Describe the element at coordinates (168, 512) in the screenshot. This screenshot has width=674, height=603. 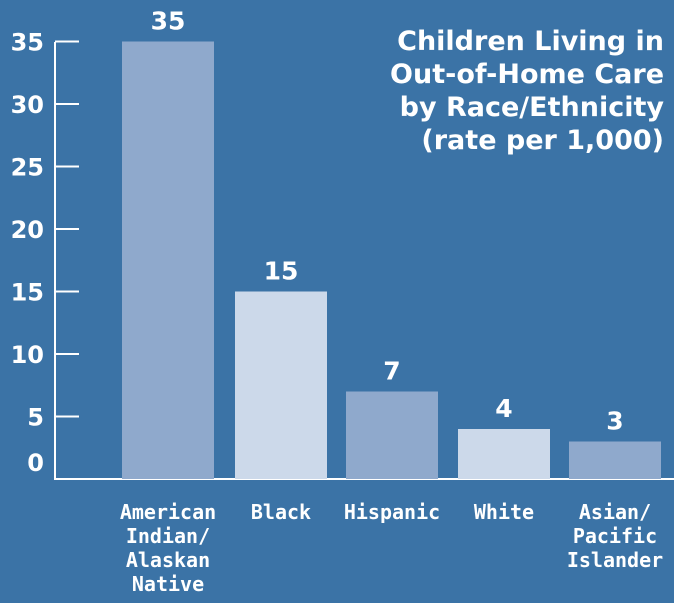
I see `category-label: American` at that location.